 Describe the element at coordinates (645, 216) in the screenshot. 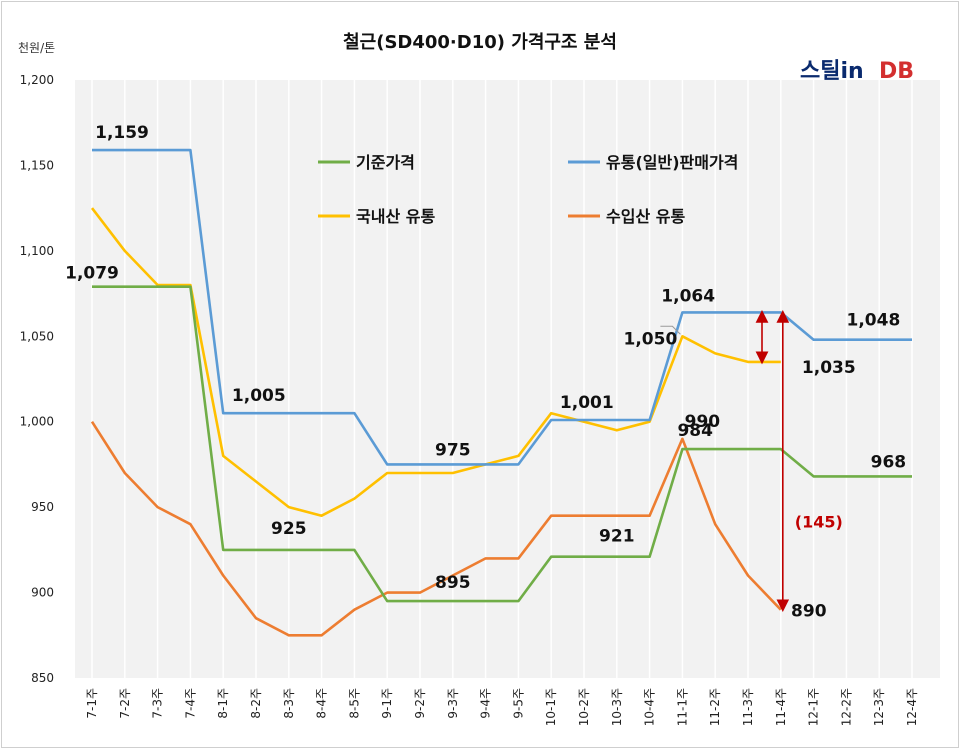

I see `legend-label-import: 수입산 유통` at that location.